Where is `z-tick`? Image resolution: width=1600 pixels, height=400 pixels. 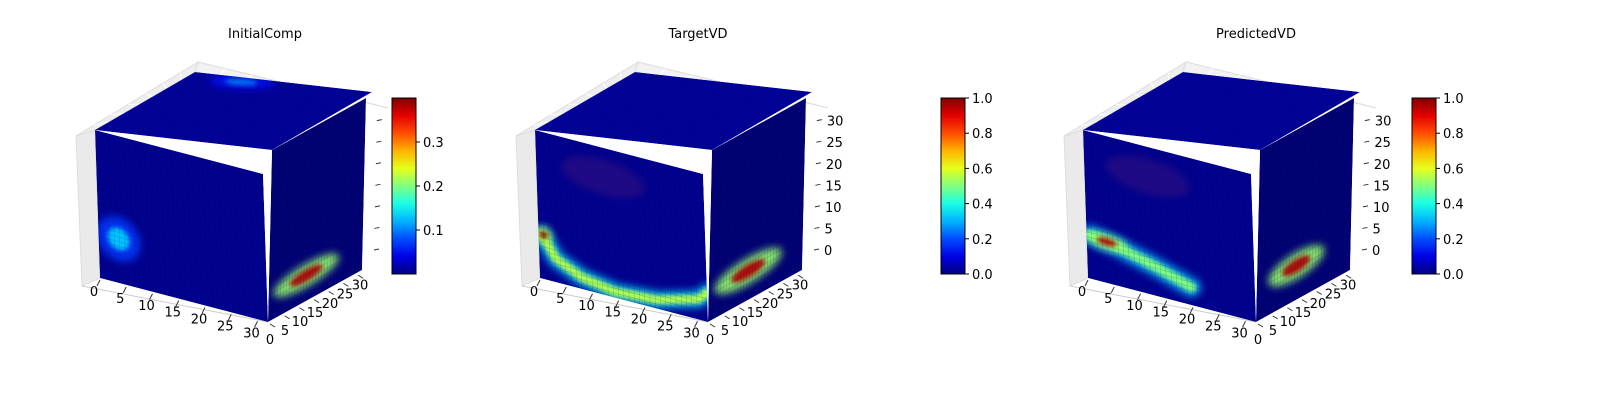
z-tick is located at coordinates (378, 163).